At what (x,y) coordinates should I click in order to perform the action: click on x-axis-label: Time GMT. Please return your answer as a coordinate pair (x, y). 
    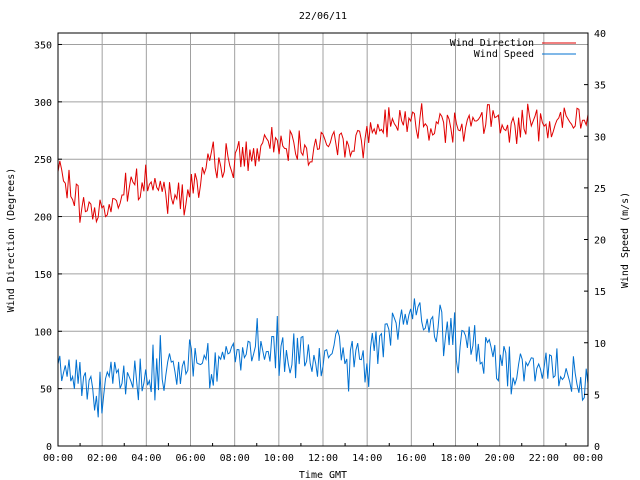
    Looking at the image, I should click on (323, 475).